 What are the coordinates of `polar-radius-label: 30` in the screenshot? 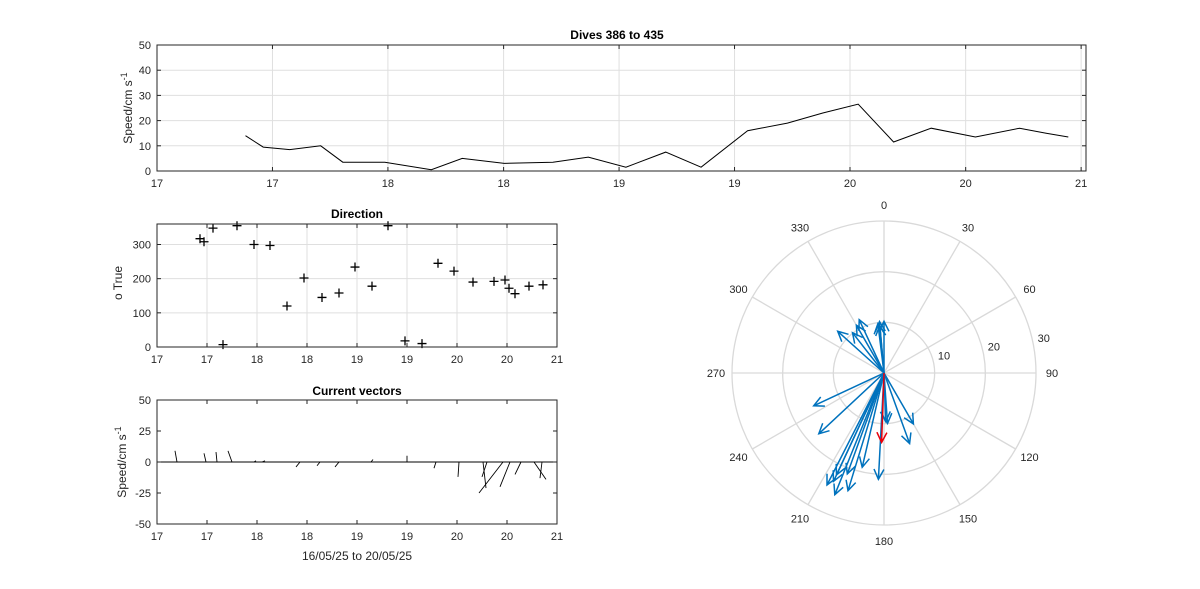 It's located at (1044, 339).